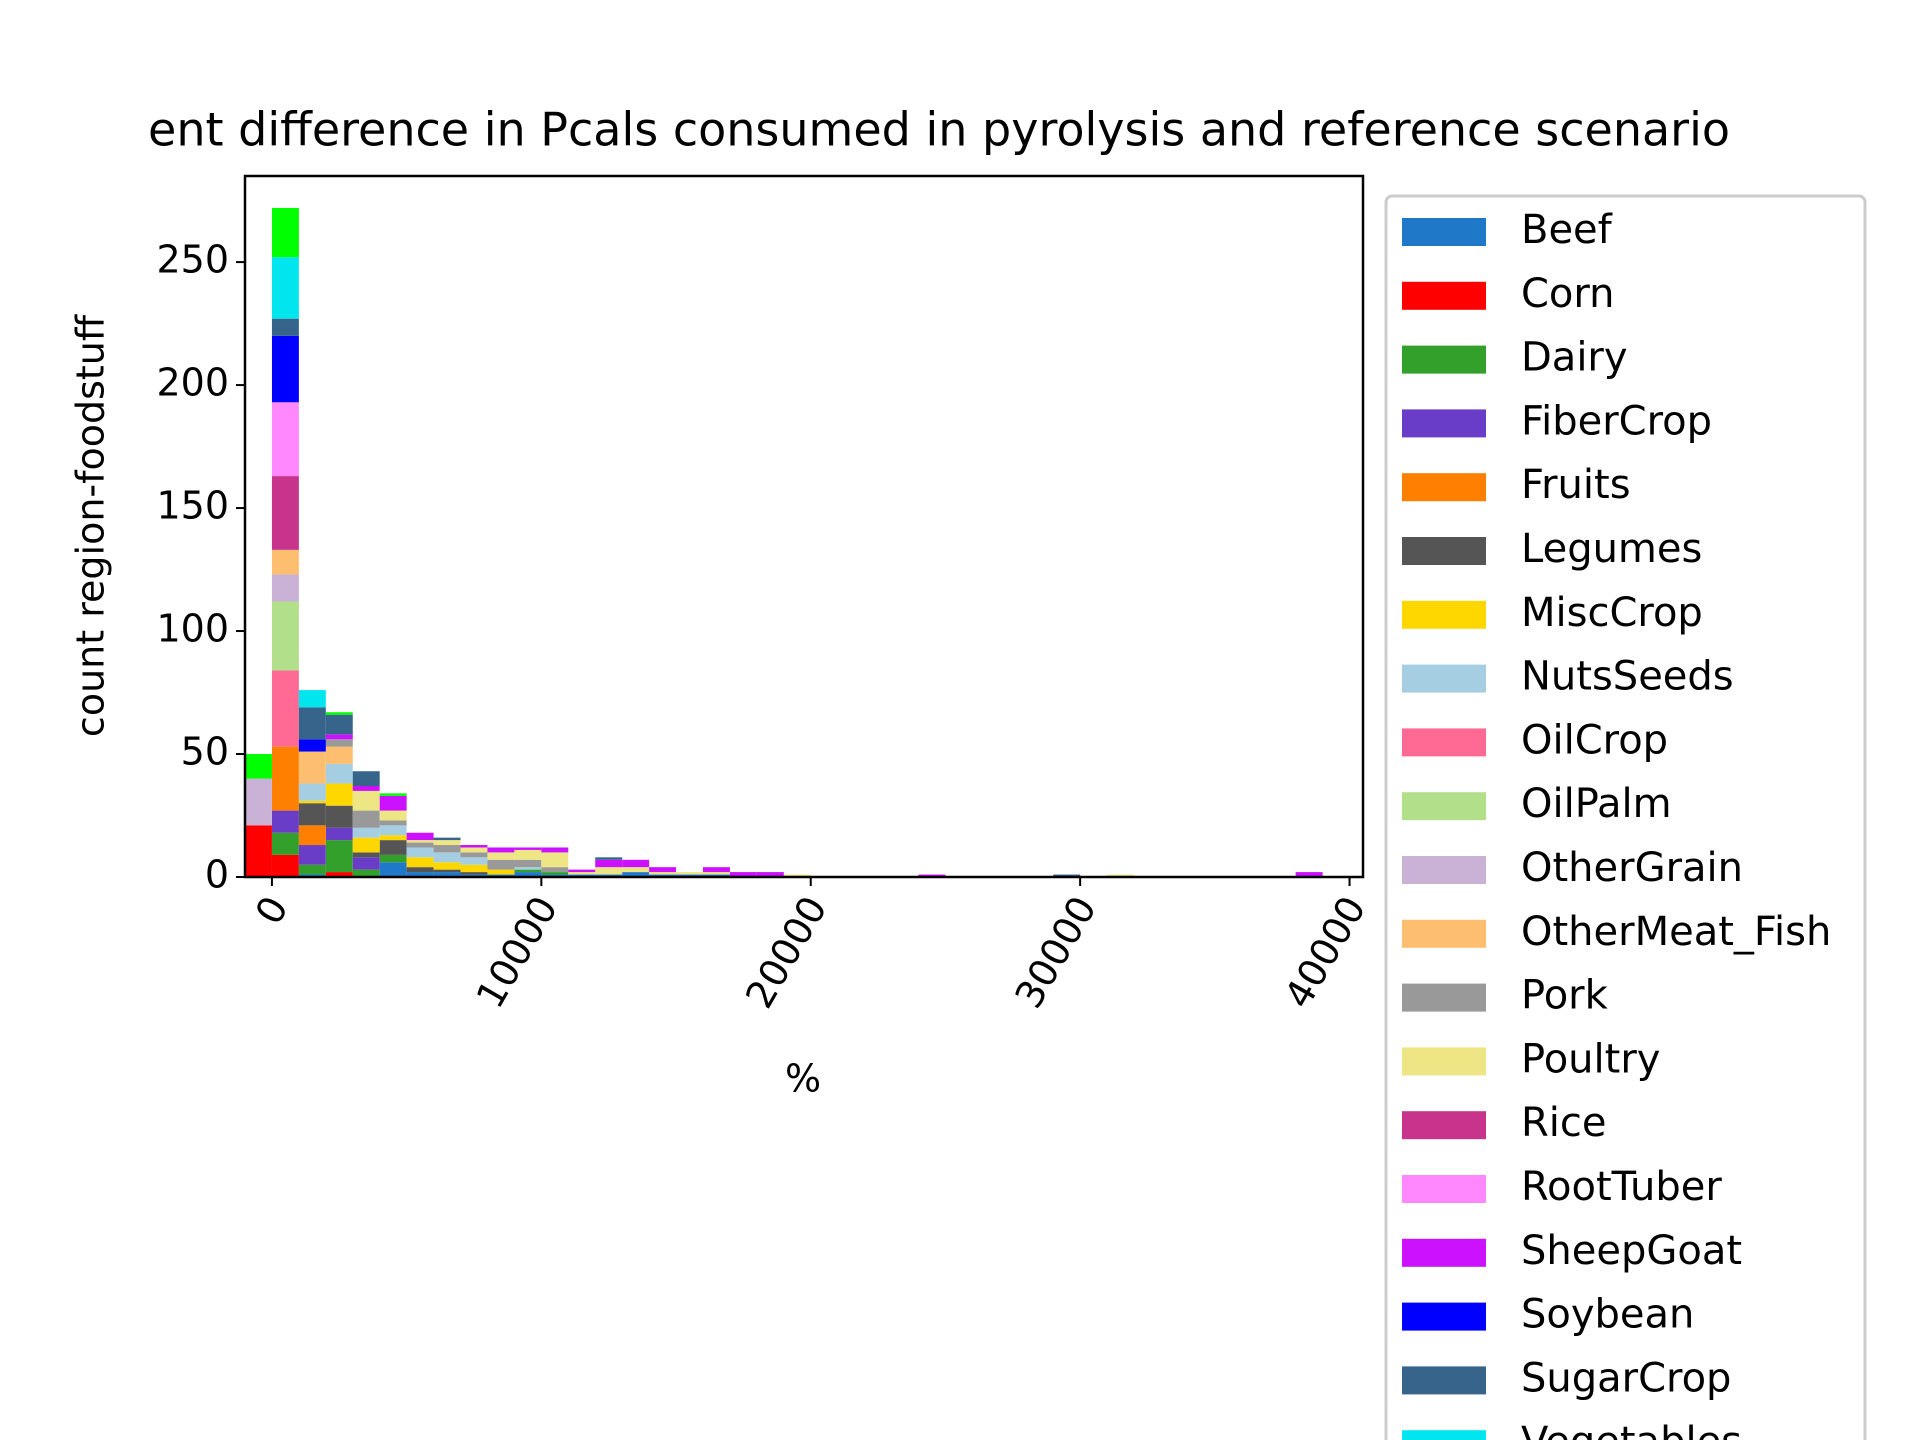  Describe the element at coordinates (1574, 358) in the screenshot. I see `legend-label: Dairy` at that location.